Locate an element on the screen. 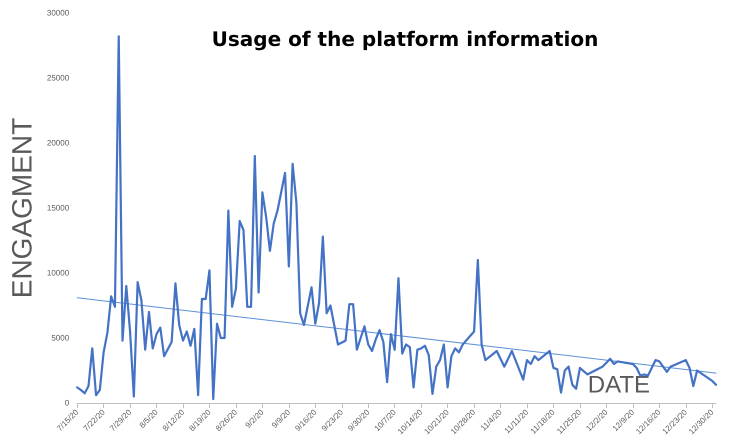 The height and width of the screenshot is (447, 740). text: Usage of the platform information is located at coordinates (405, 39).